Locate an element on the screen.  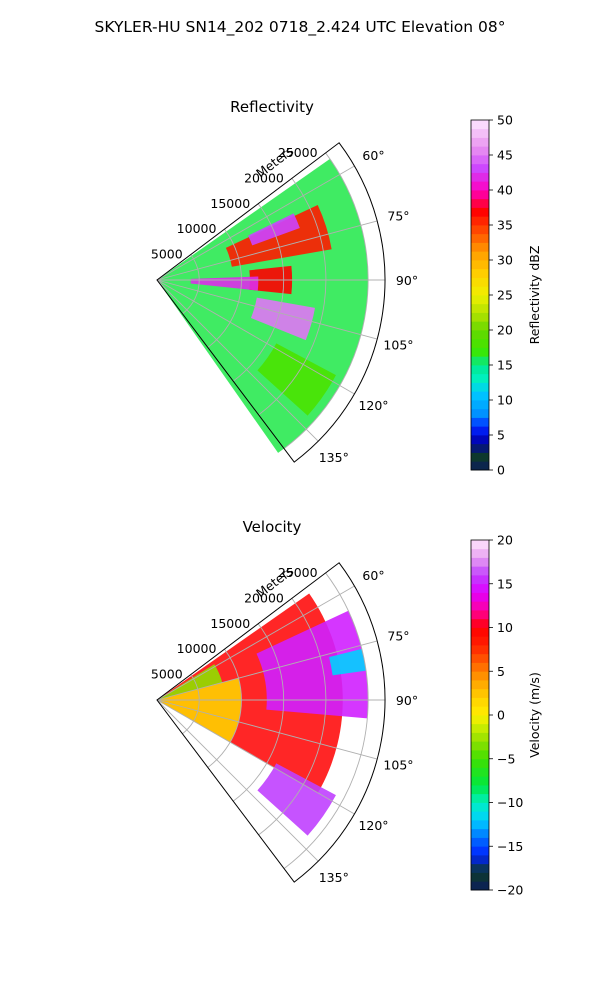
angle-tick-label: 120° is located at coordinates (373, 405).